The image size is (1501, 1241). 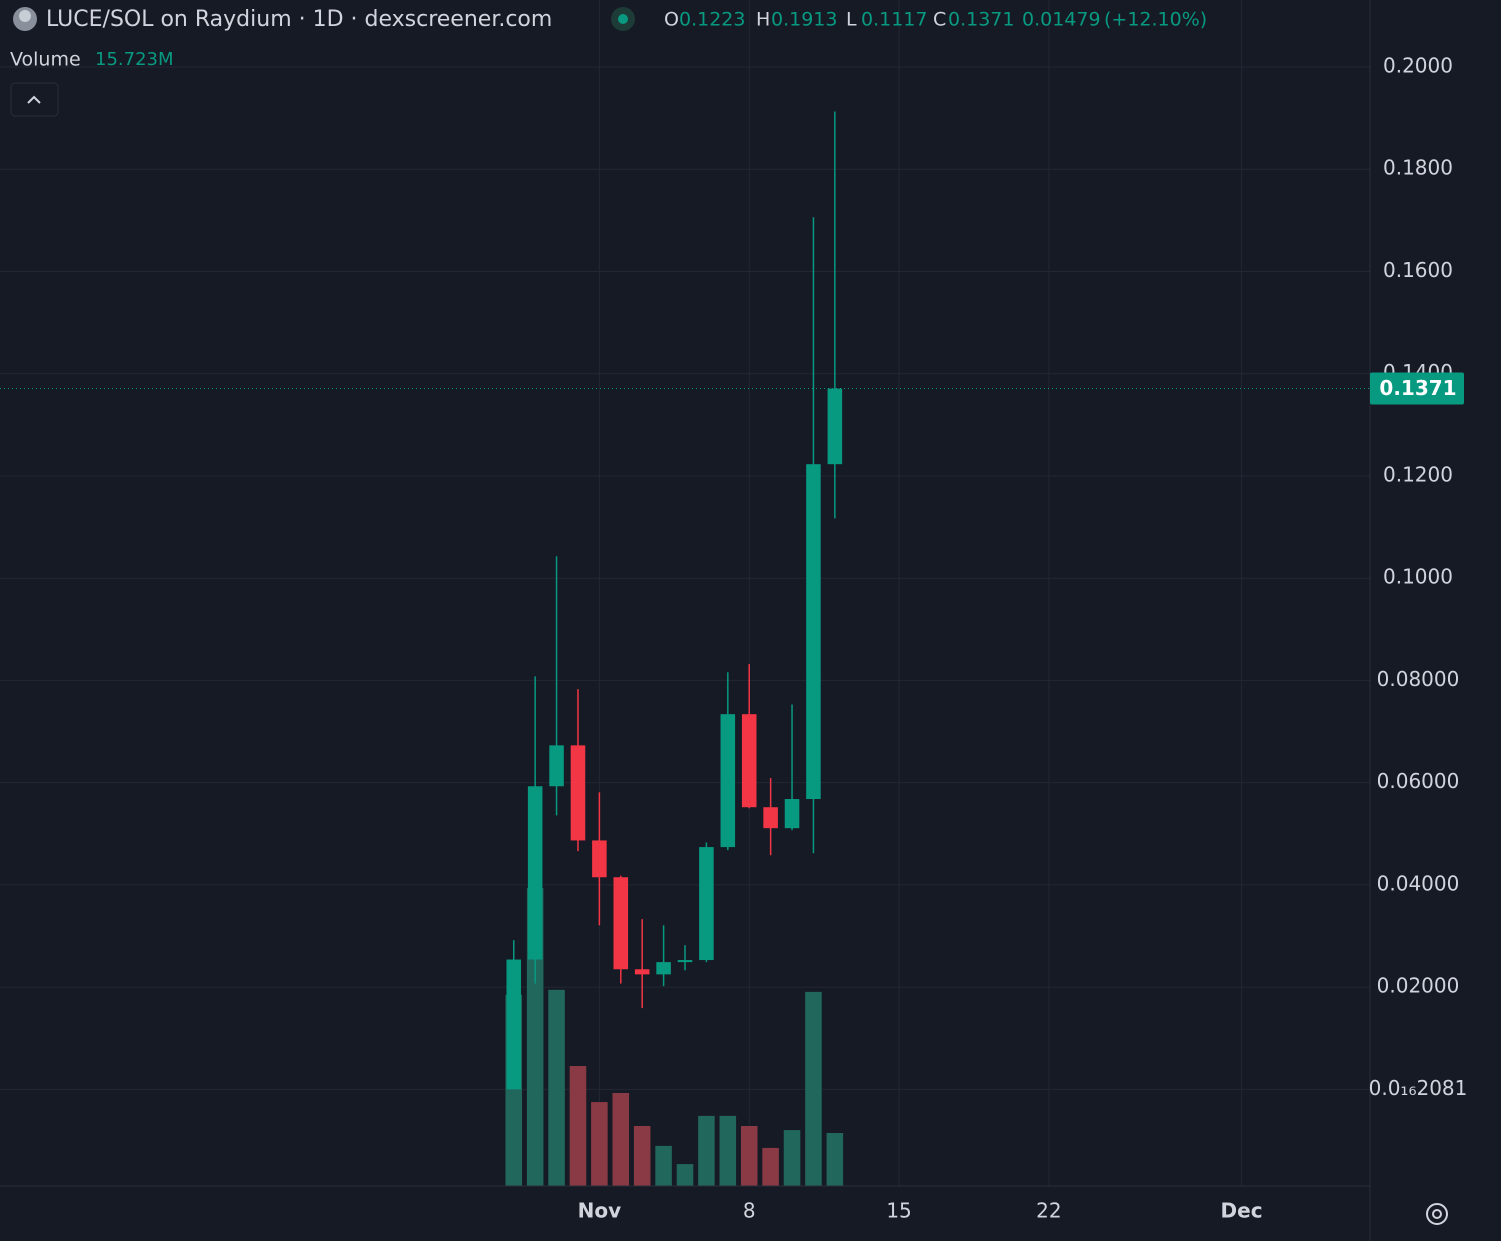 I want to click on last-price-label: 0.1371, so click(x=1417, y=388).